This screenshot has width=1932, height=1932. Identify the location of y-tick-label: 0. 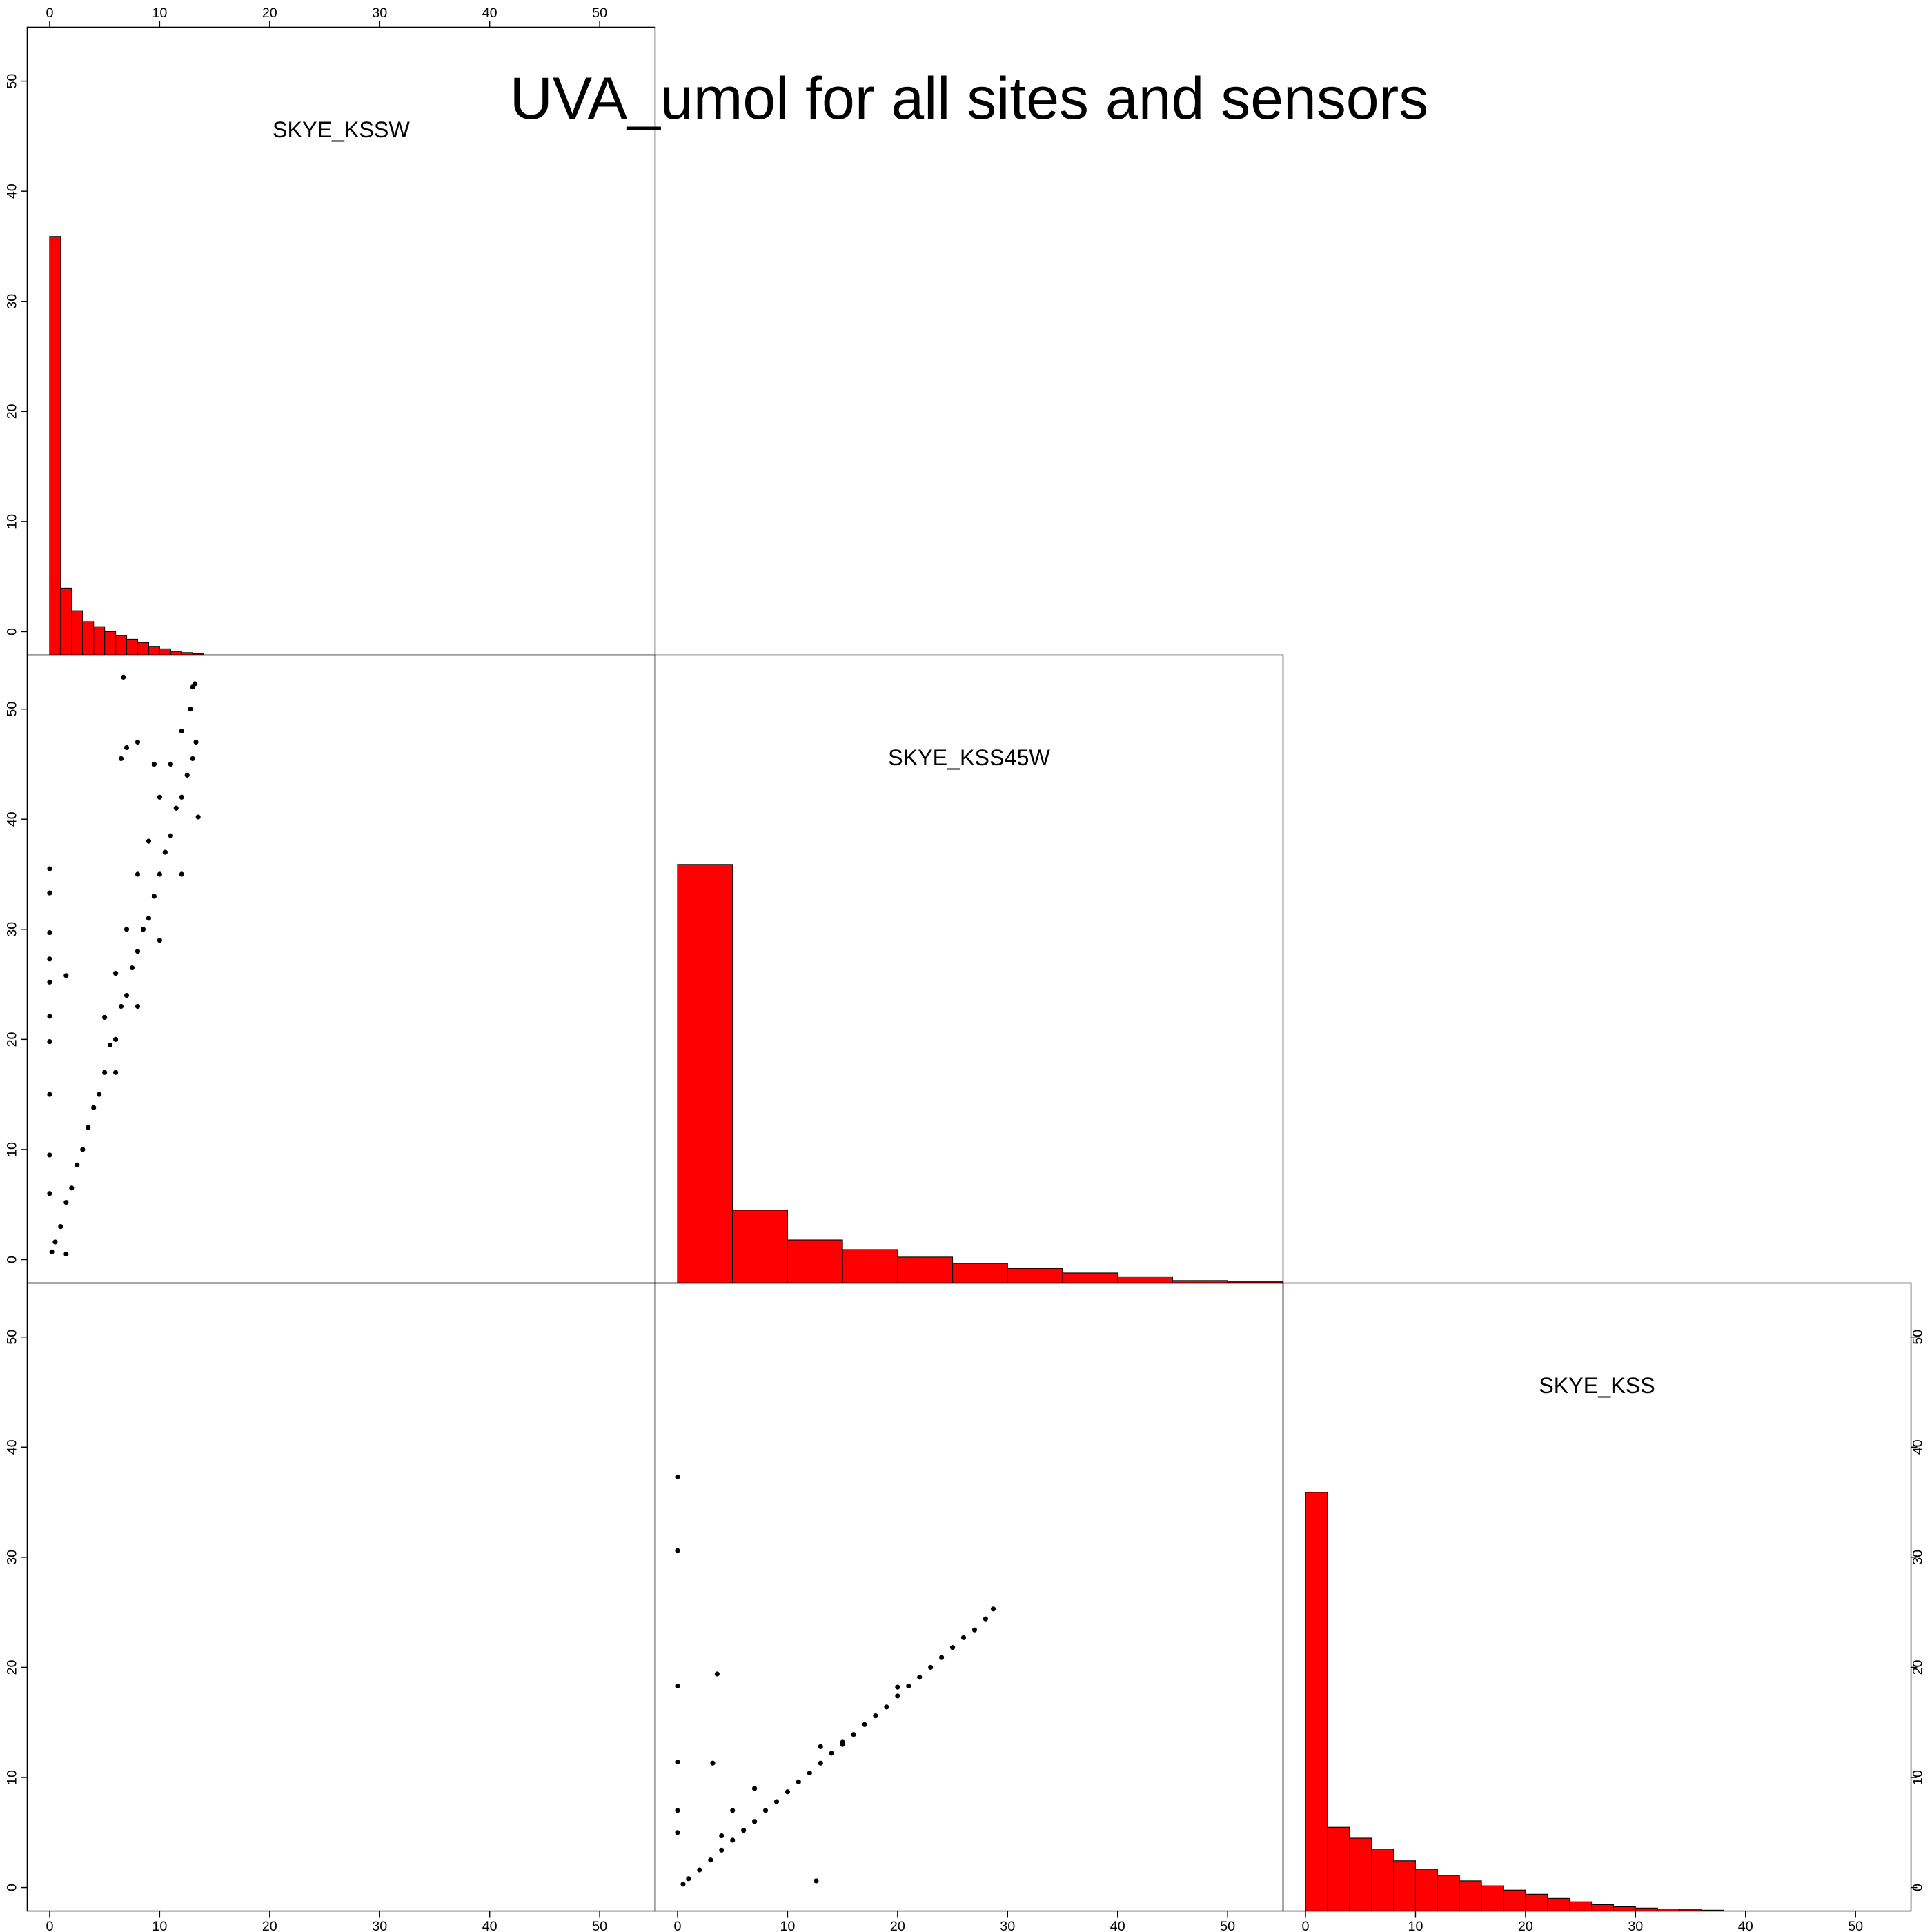
(11, 631).